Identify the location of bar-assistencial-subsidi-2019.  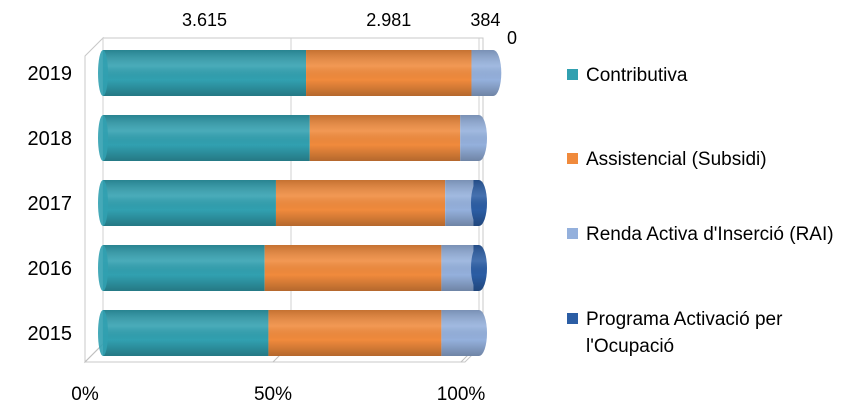
(389, 73).